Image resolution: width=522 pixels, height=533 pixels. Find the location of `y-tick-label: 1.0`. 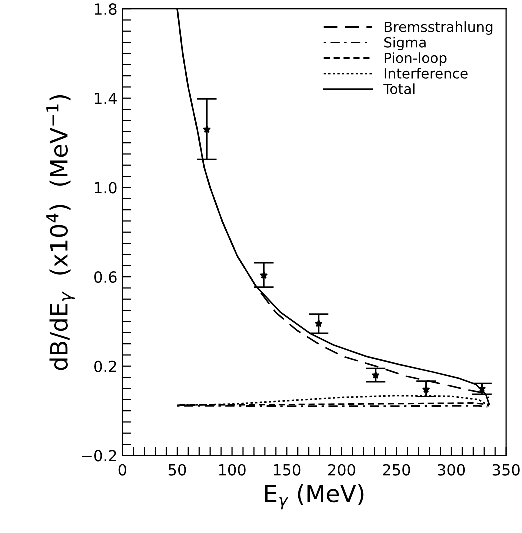

y-tick-label: 1.0 is located at coordinates (106, 188).